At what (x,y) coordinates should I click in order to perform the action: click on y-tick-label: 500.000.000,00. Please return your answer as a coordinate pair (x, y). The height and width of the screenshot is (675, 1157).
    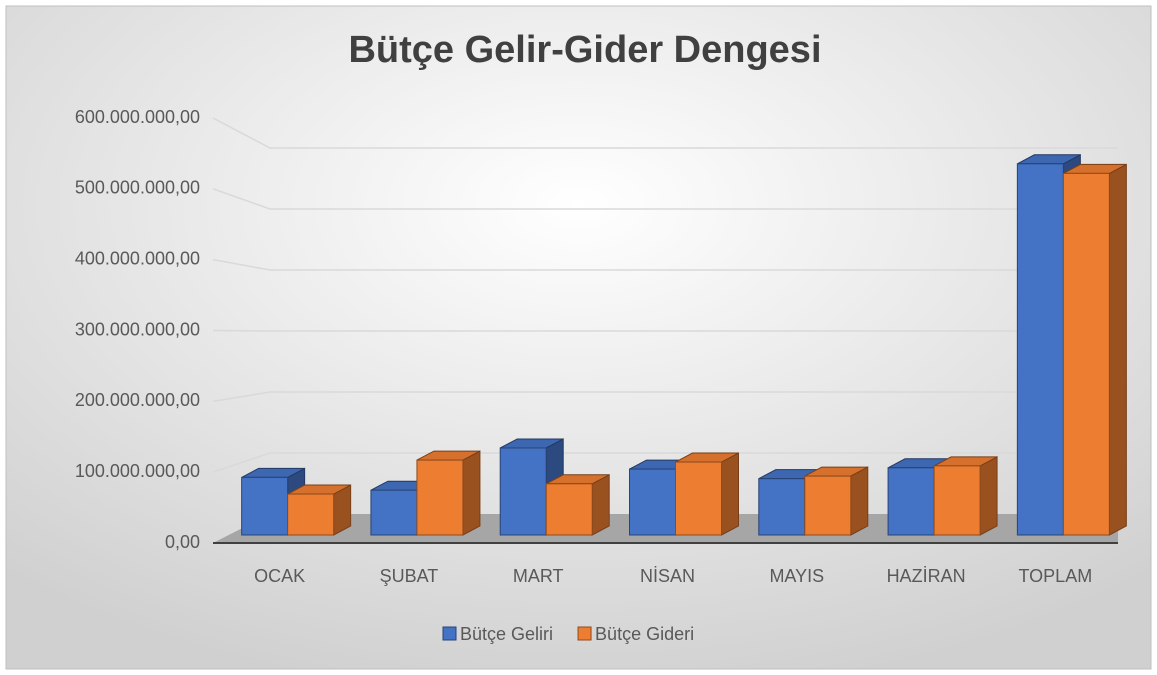
    Looking at the image, I should click on (137, 188).